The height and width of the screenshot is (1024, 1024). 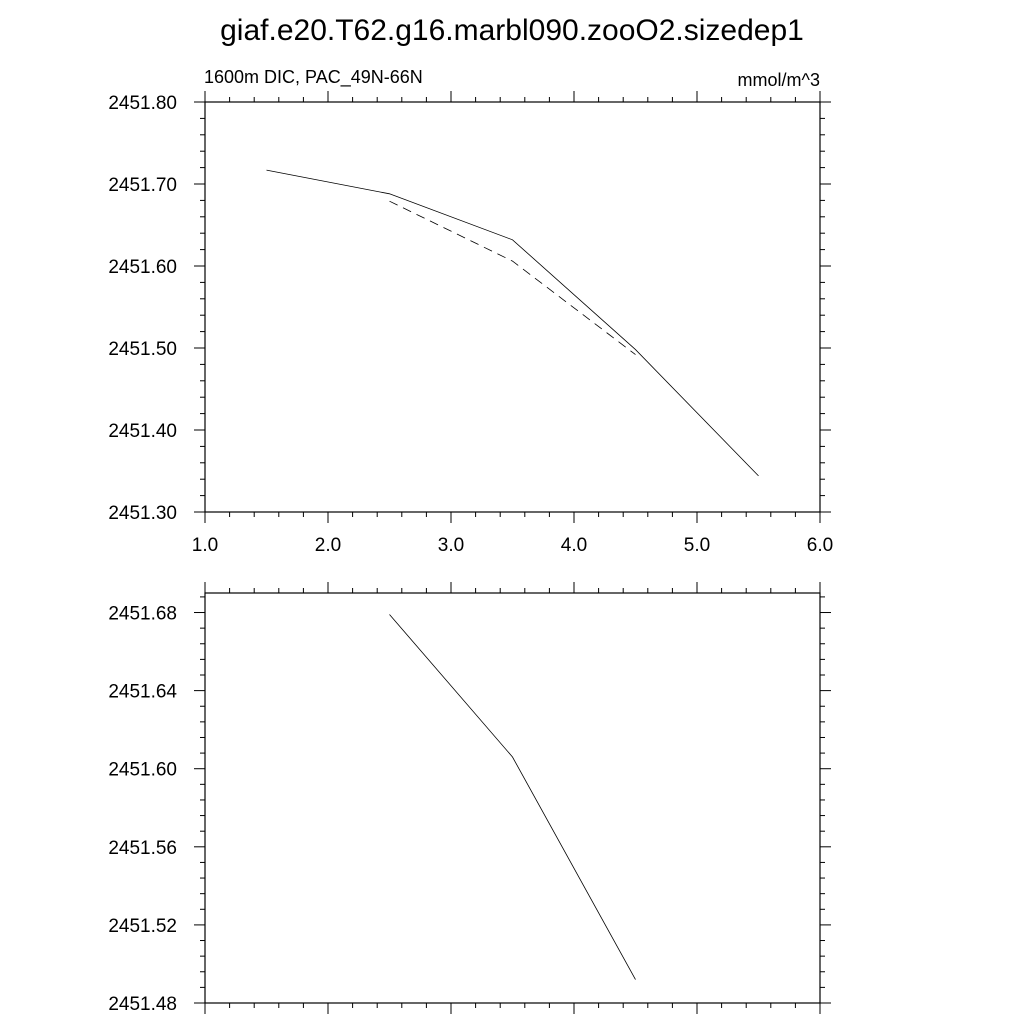 What do you see at coordinates (142, 614) in the screenshot?
I see `bottom-y-tick-label: 2451.68` at bounding box center [142, 614].